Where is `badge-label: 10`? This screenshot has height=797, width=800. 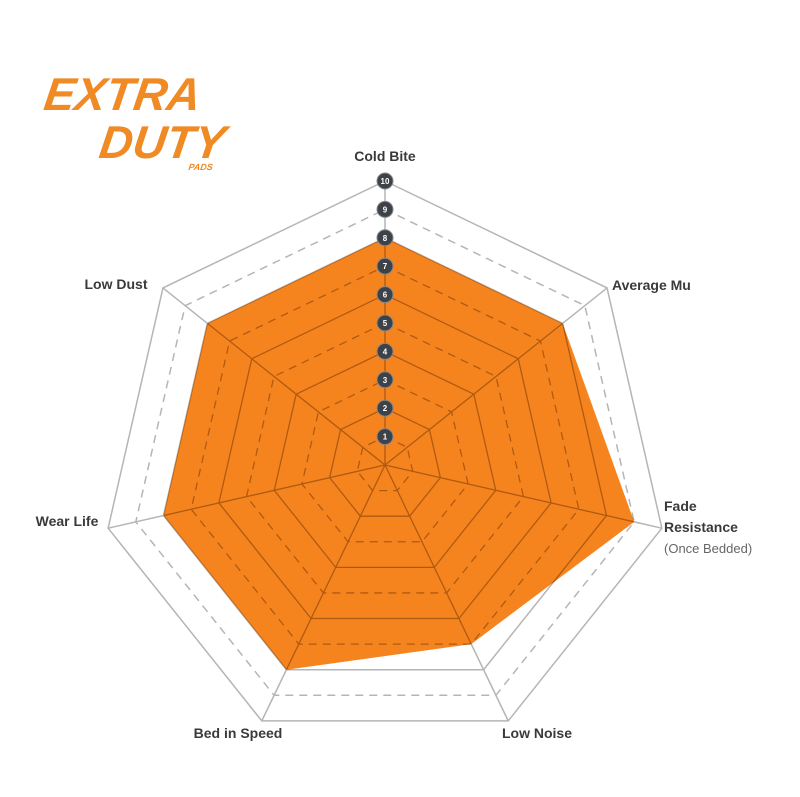
badge-label: 10 is located at coordinates (385, 181).